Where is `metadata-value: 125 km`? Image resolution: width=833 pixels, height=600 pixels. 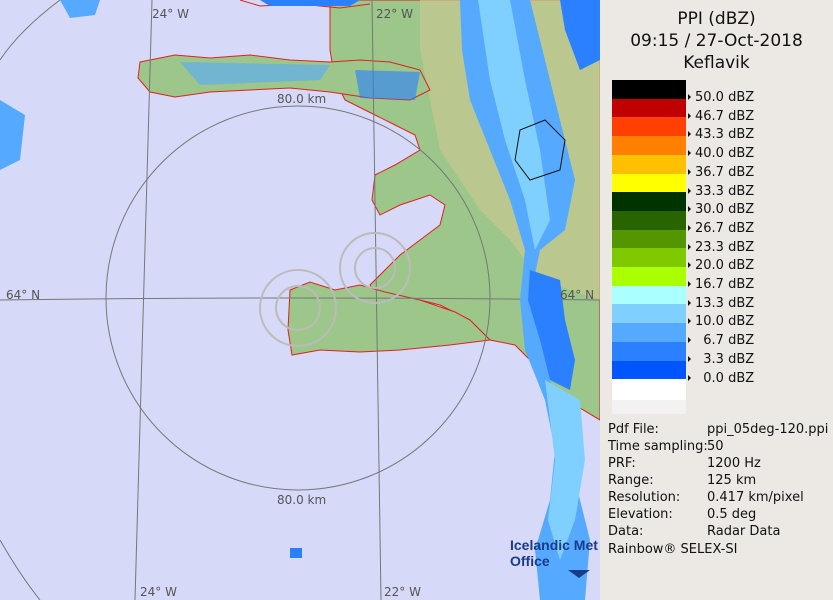
metadata-value: 125 km is located at coordinates (732, 480).